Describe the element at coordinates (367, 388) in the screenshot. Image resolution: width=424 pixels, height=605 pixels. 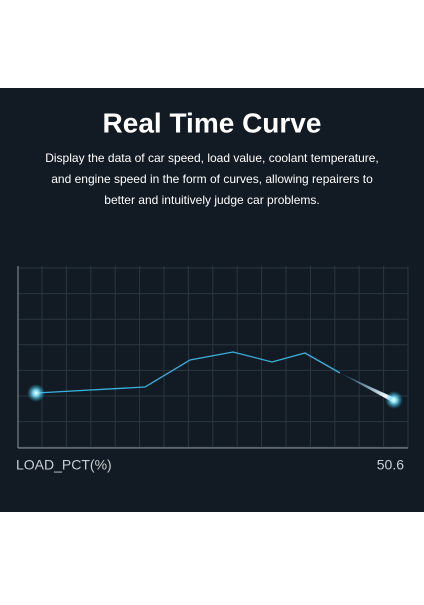
I see `curve-tail` at that location.